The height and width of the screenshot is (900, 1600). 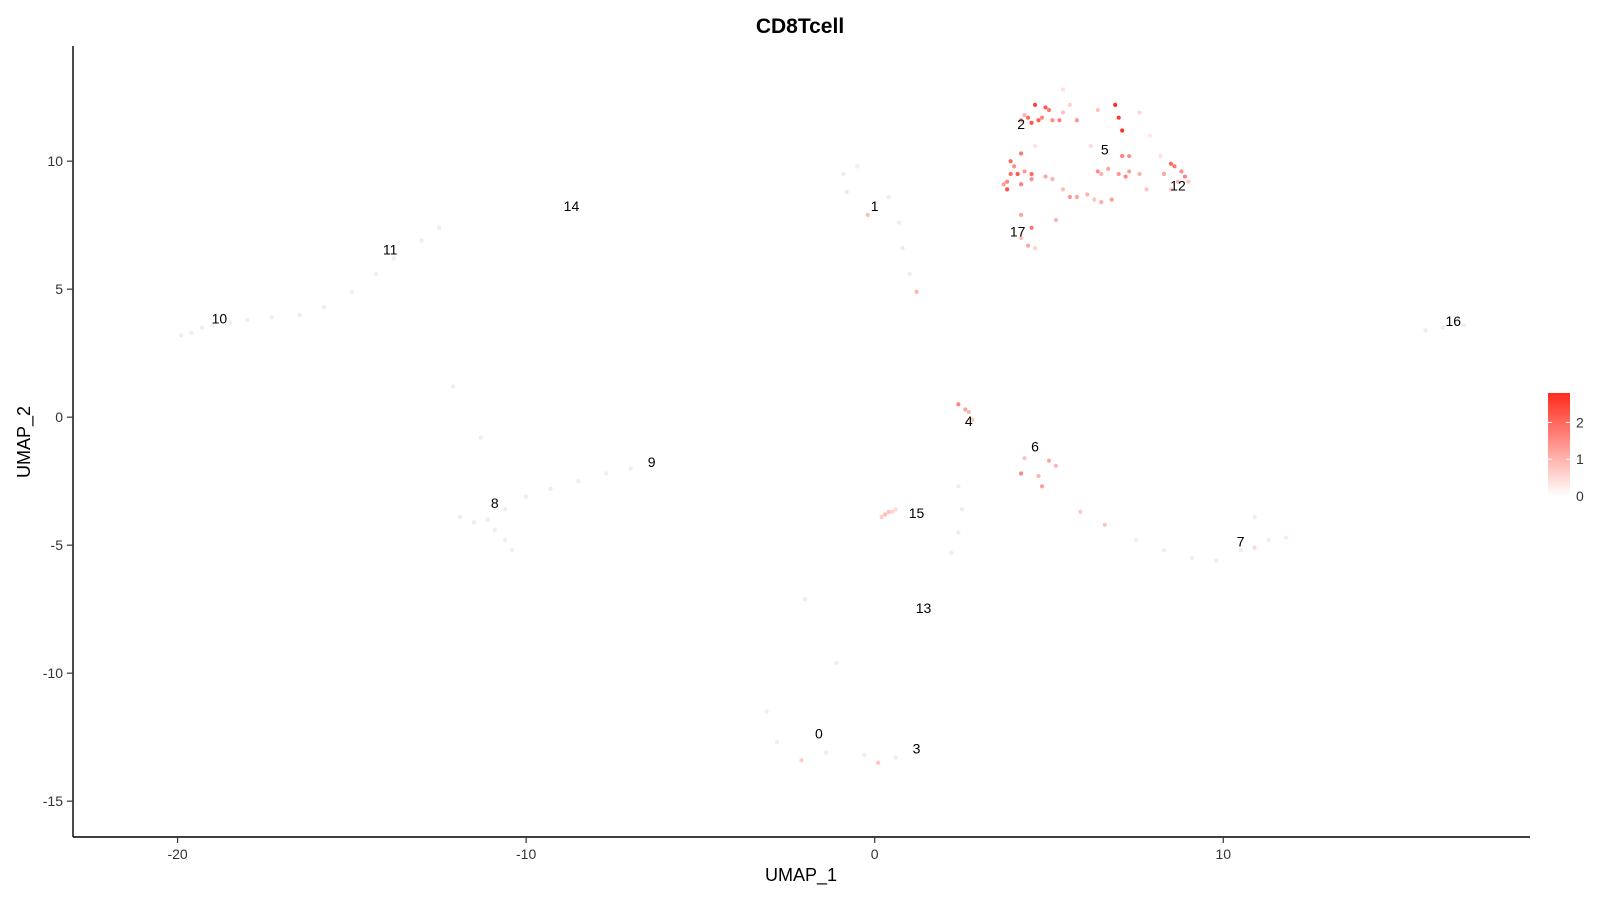 I want to click on y-axis-title: UMAP_2, so click(x=24, y=442).